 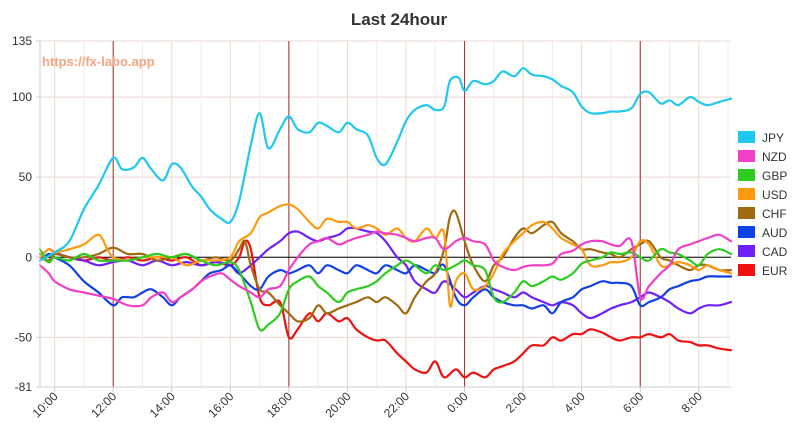 I want to click on y-tick-label: 0, so click(x=28, y=257).